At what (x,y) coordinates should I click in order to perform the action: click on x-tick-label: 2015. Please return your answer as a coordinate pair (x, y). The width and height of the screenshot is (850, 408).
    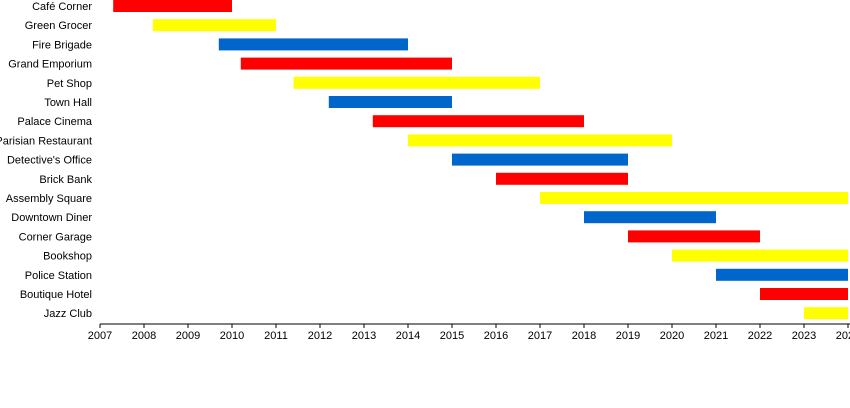
    Looking at the image, I should click on (452, 336).